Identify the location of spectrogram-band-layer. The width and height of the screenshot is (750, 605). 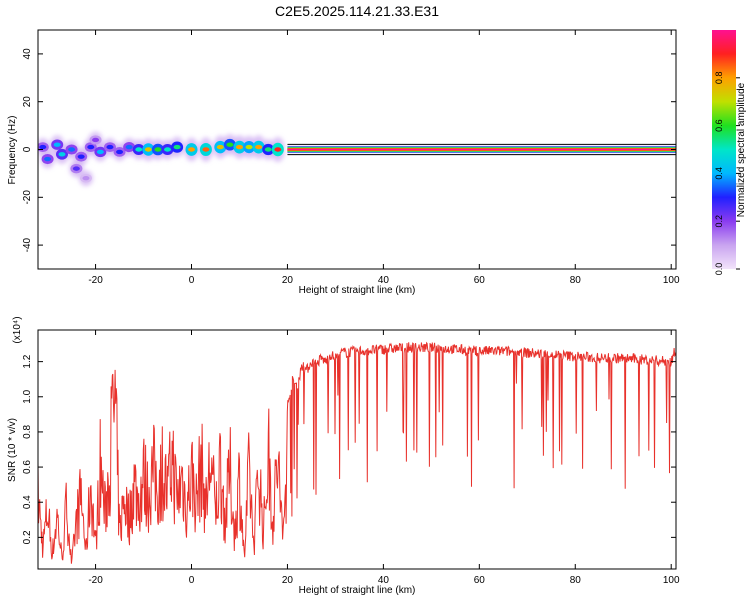
(481, 149).